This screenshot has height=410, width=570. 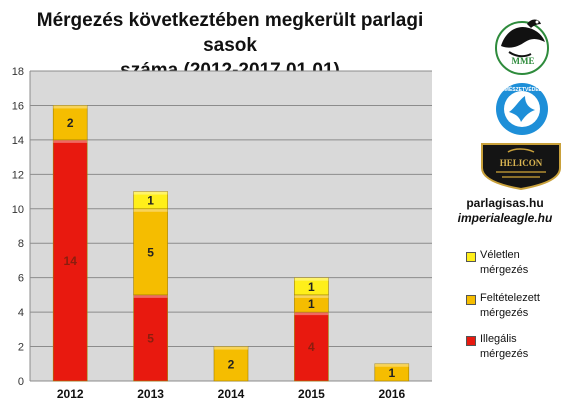 What do you see at coordinates (21, 279) in the screenshot?
I see `y-tick-label-6: 6` at bounding box center [21, 279].